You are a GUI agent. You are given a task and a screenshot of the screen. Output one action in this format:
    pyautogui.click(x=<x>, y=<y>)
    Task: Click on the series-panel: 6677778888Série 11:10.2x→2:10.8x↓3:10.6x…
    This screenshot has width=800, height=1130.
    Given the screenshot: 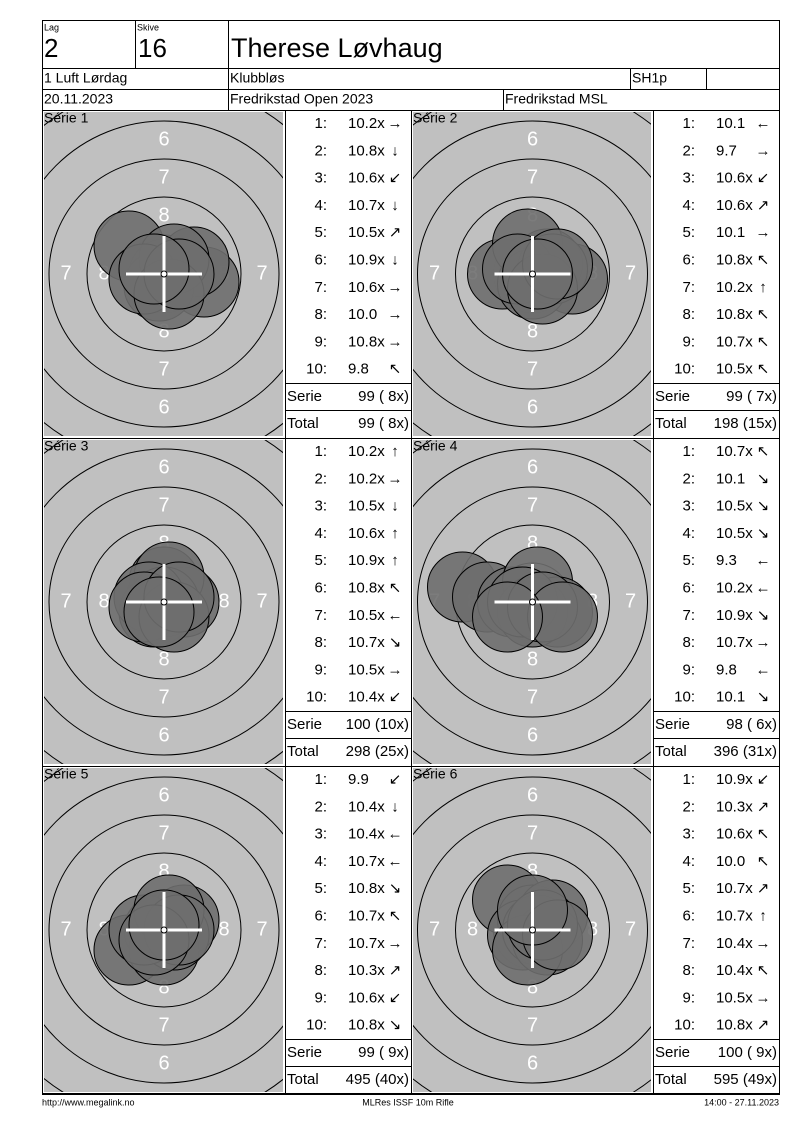 What is the action you would take?
    pyautogui.click(x=226, y=274)
    